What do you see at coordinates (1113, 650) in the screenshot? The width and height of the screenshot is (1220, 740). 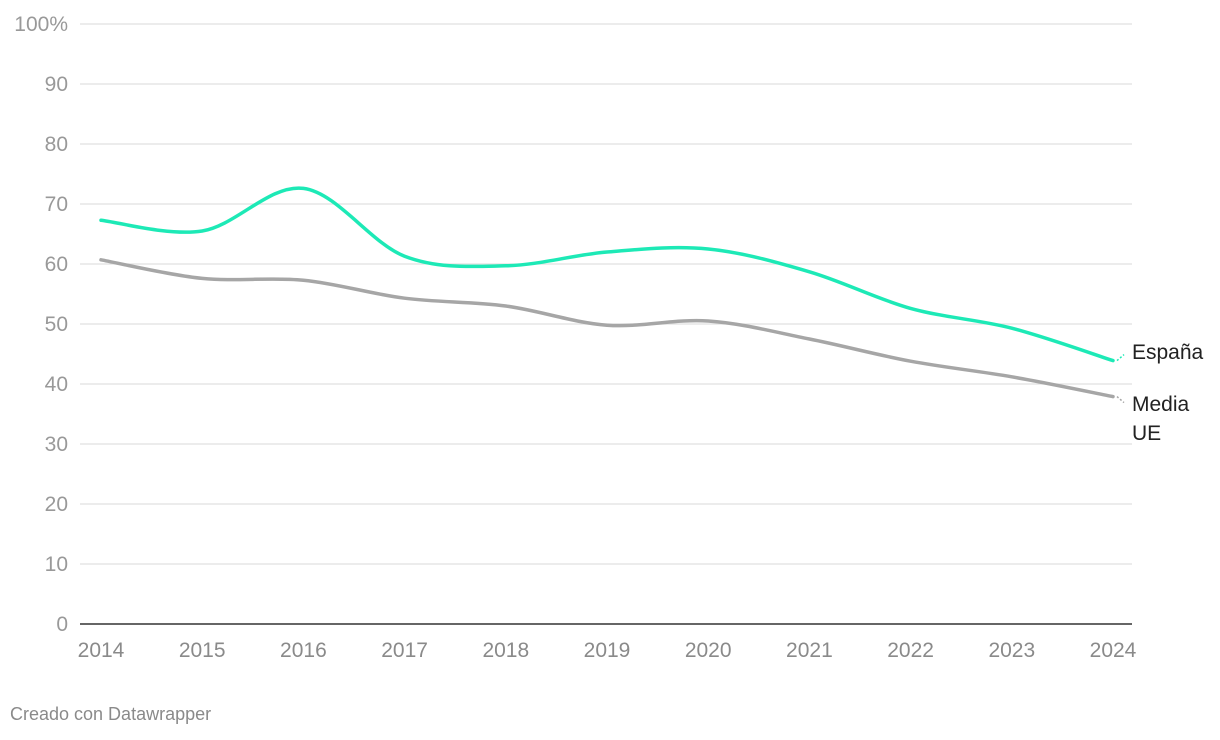 I see `x-tick-label: 2024` at bounding box center [1113, 650].